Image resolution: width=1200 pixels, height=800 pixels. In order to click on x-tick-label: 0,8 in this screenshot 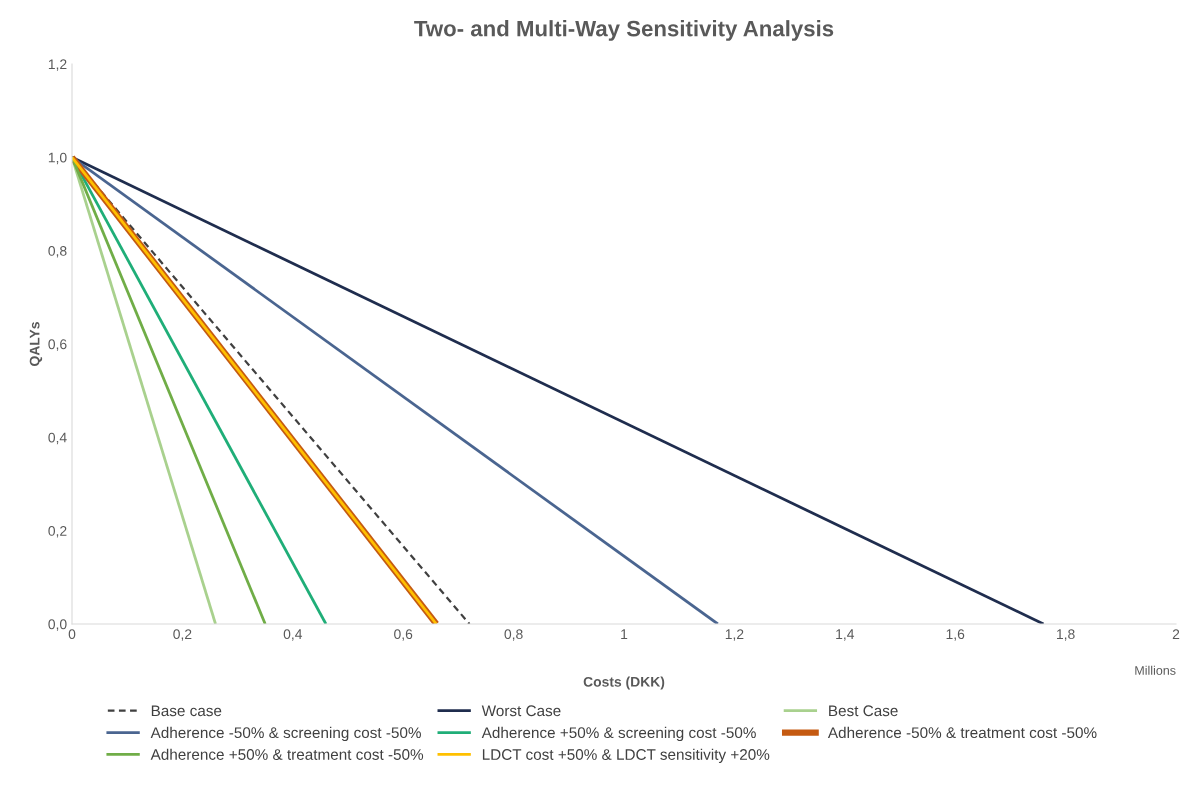, I will do `click(513, 635)`.